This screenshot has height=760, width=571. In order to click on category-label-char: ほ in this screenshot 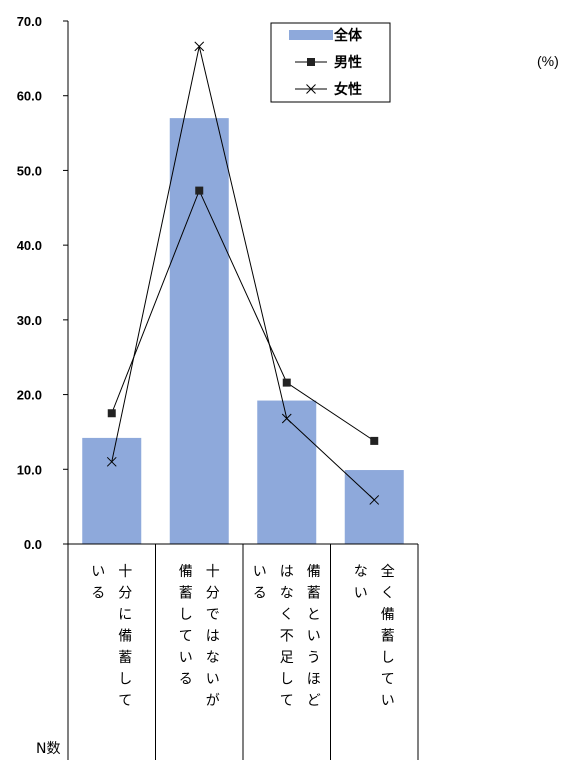, I will do `click(314, 680)`.